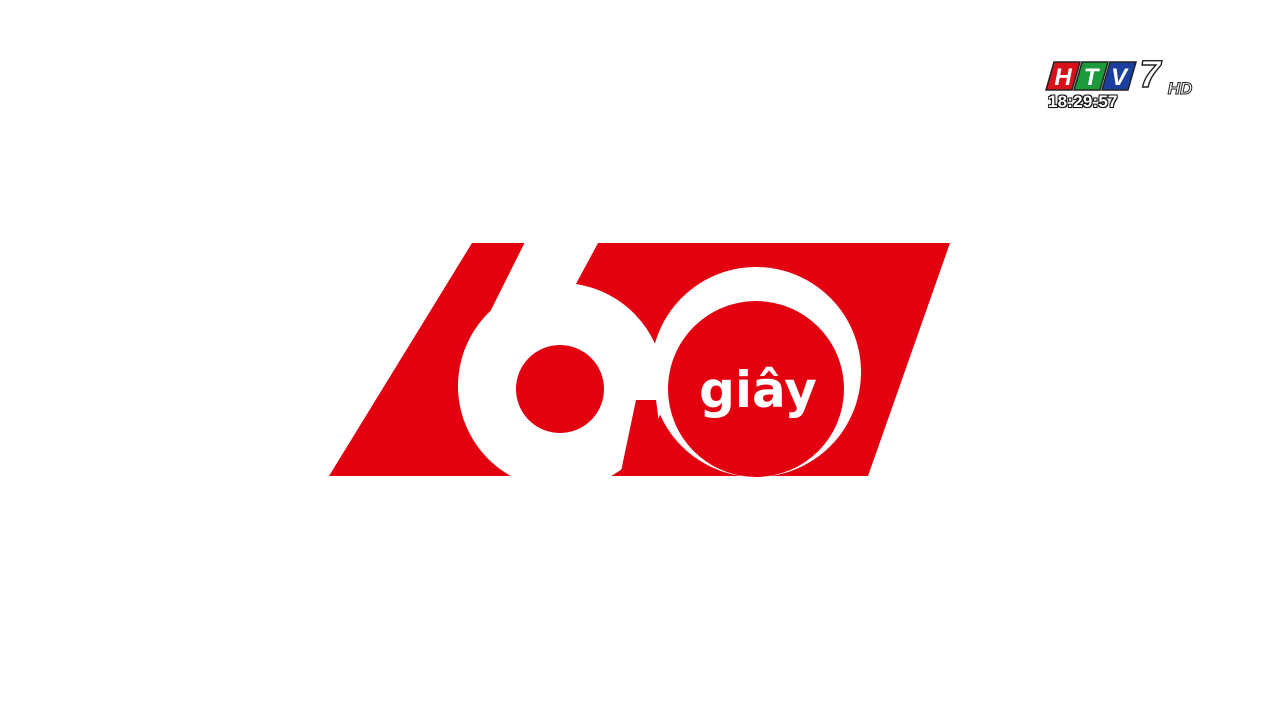 The width and height of the screenshot is (1280, 720). What do you see at coordinates (1150, 76) in the screenshot?
I see `svg-text: 7` at bounding box center [1150, 76].